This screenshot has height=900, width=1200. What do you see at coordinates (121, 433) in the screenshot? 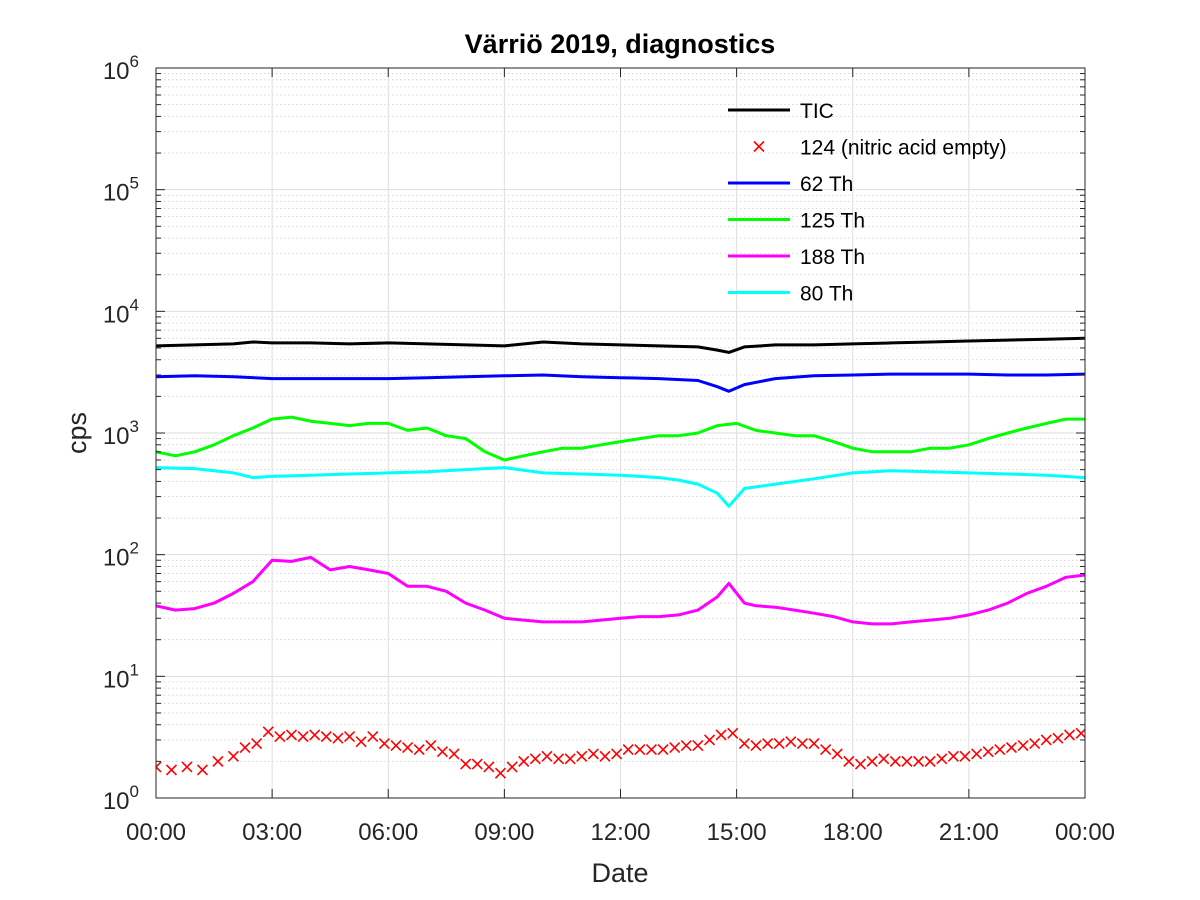
I see `y-tick-labels: 10⁰ 10¹ 10² 10³ 10⁴ 10⁵ 10⁶` at bounding box center [121, 433].